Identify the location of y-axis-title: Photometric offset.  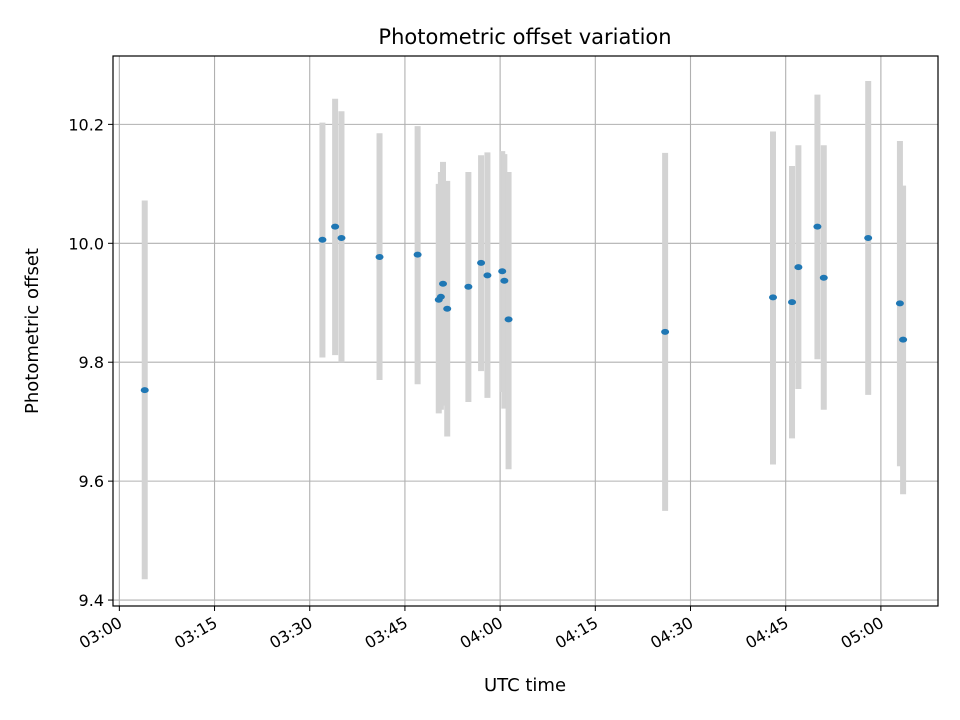
(32, 331).